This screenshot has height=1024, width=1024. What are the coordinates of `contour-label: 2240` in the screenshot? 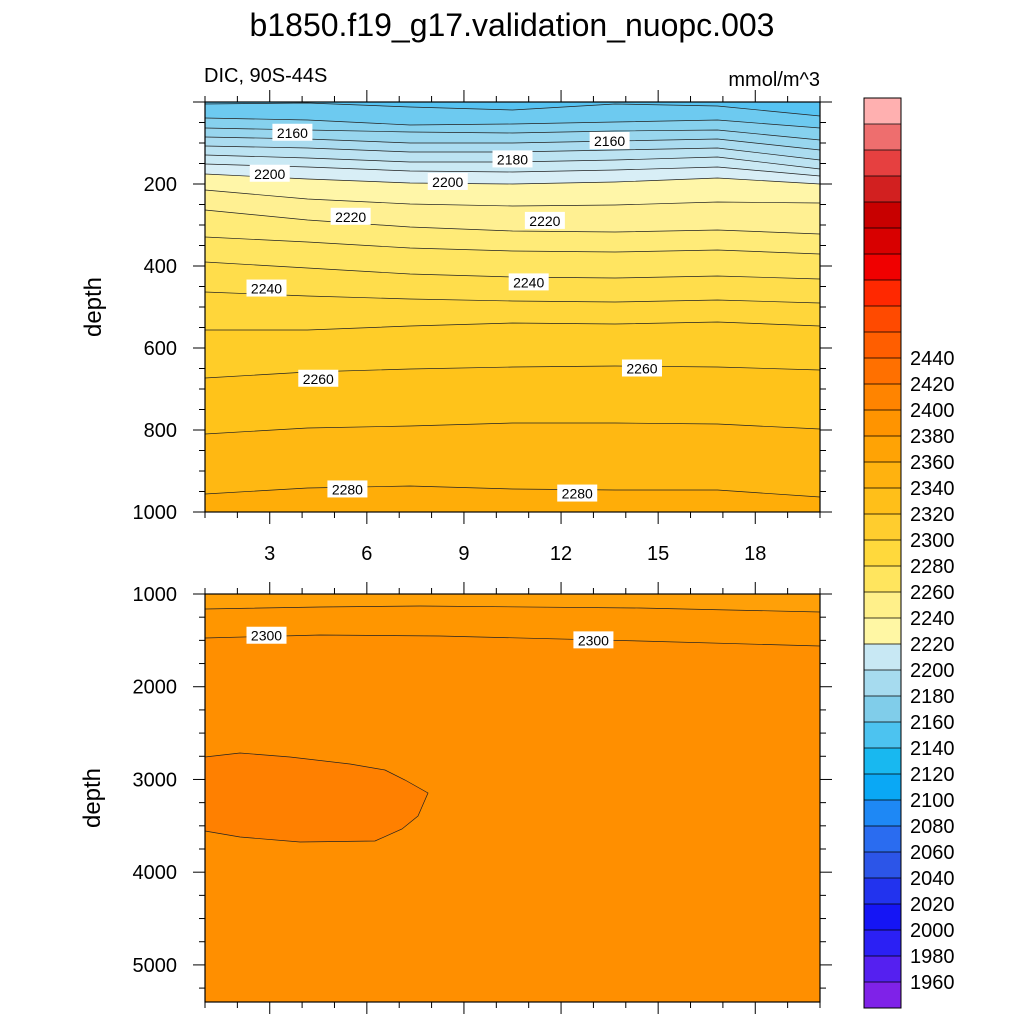 It's located at (266, 289).